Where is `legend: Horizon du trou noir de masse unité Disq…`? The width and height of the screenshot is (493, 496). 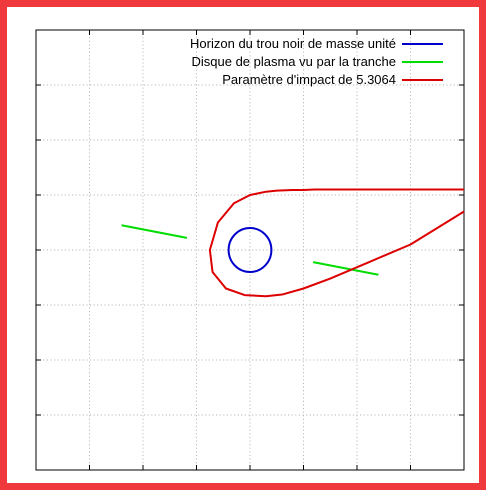
legend: Horizon du trou noir de masse unité Disq… is located at coordinates (316, 61).